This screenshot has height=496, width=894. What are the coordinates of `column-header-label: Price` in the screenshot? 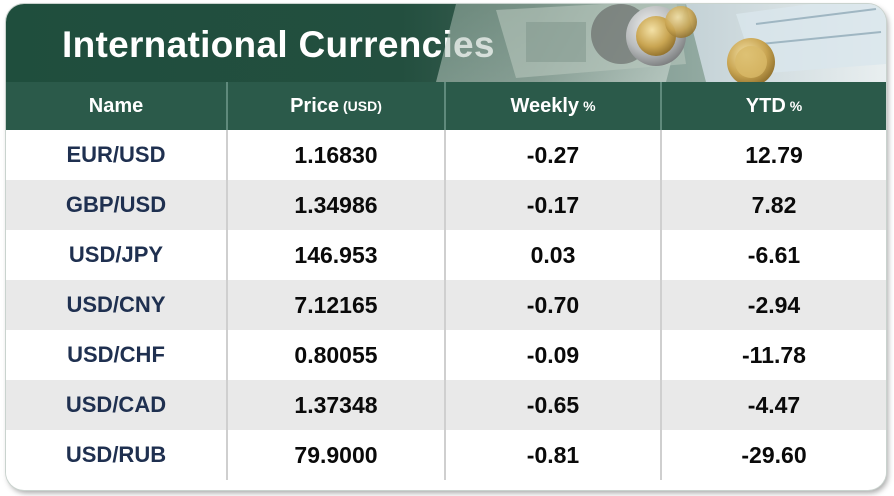 It's located at (315, 105).